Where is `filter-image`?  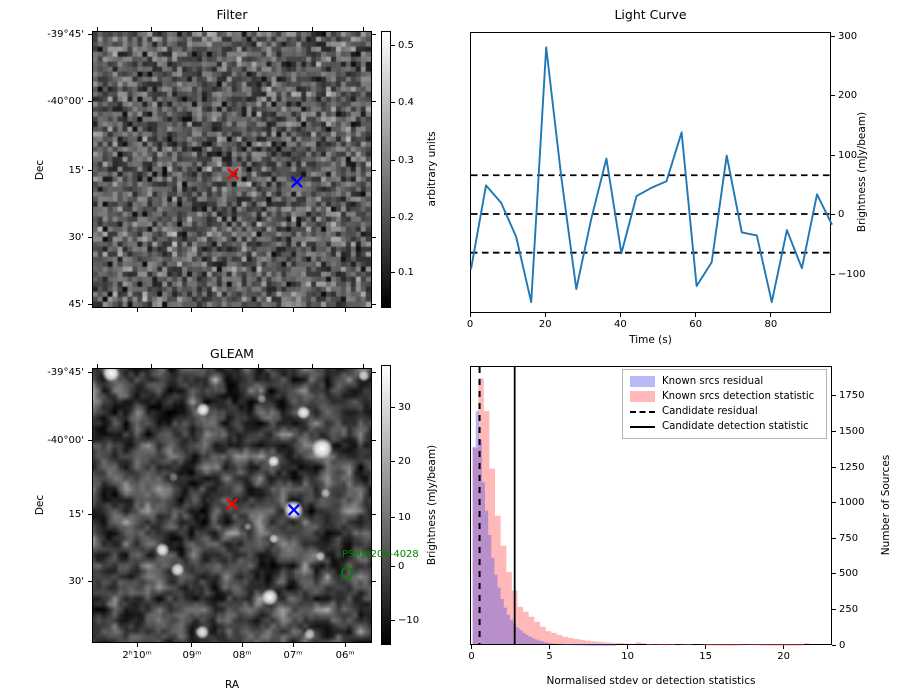 filter-image is located at coordinates (232, 169).